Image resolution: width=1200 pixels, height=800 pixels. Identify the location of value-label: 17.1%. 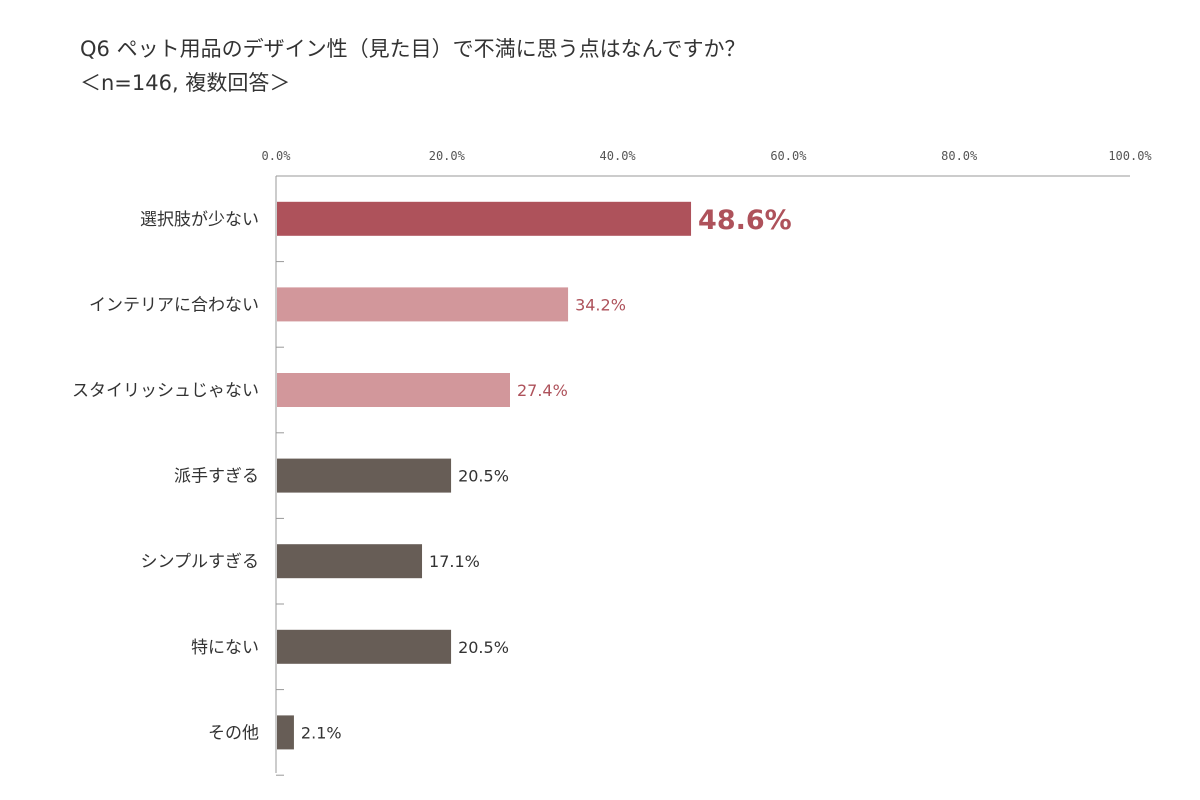
(454, 561).